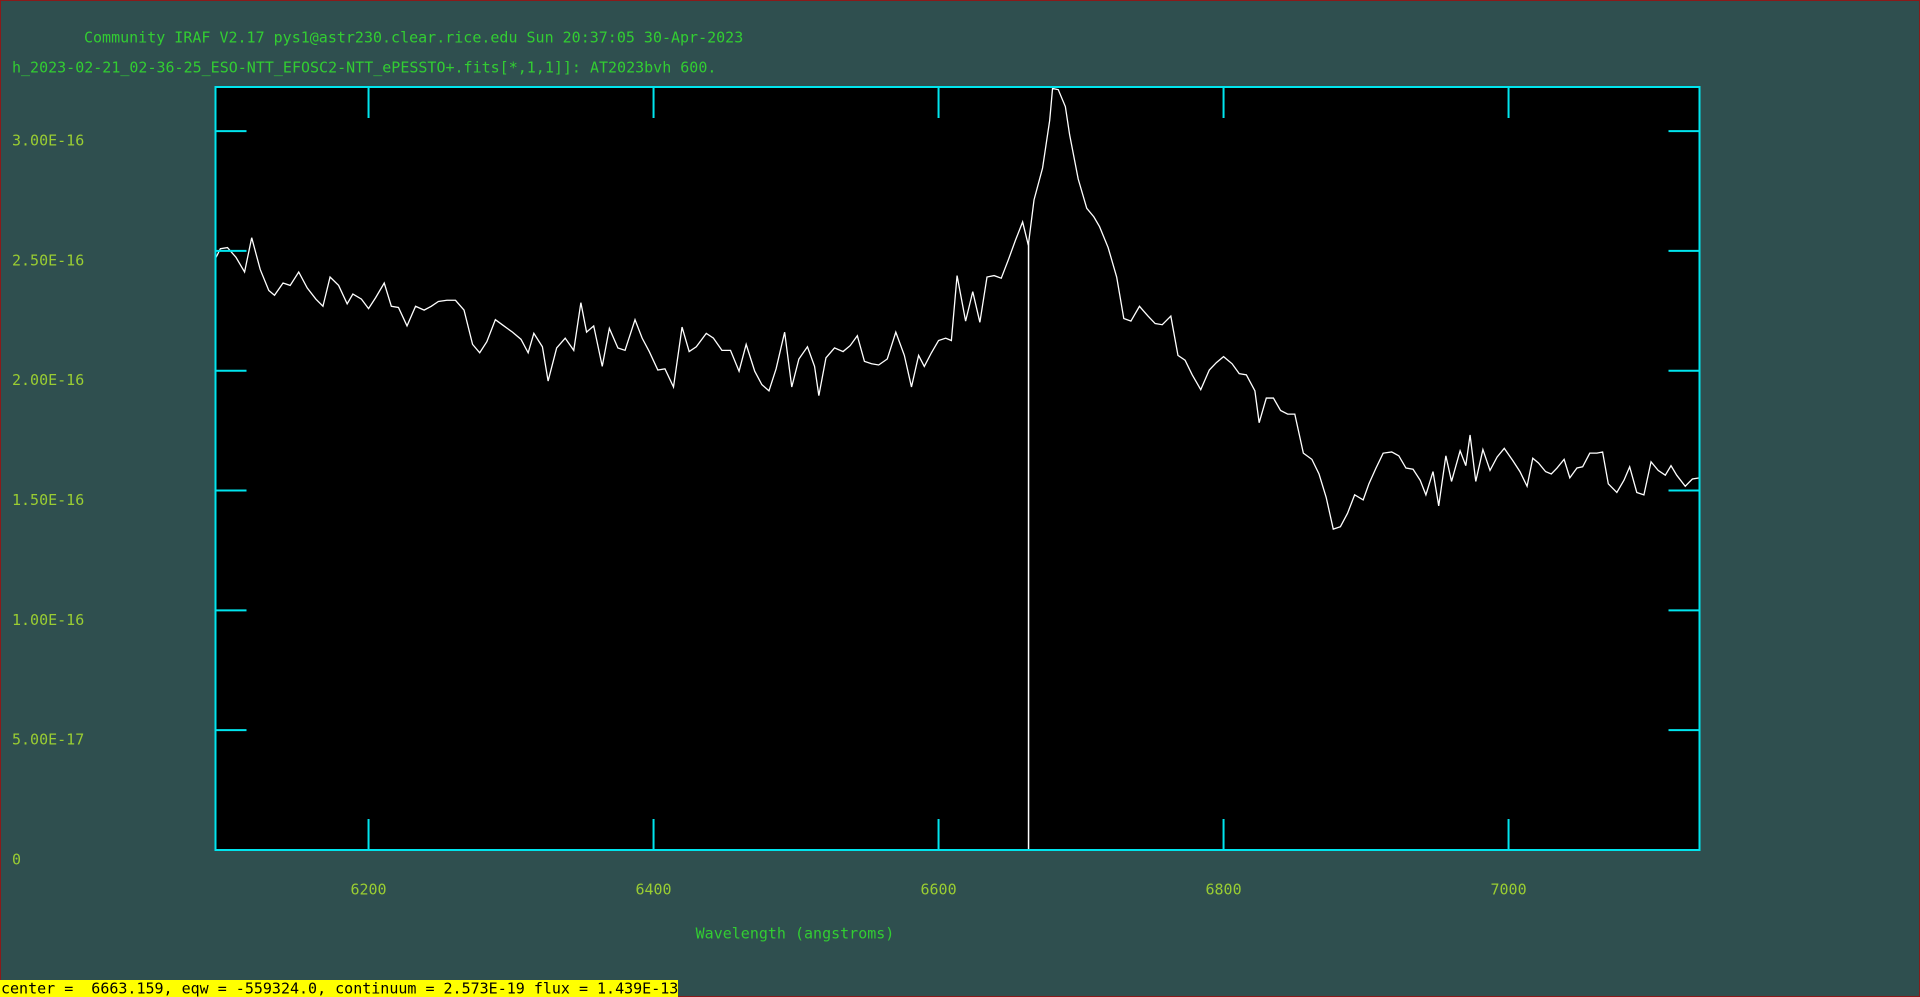  I want to click on x-tick-label: 6200, so click(368, 890).